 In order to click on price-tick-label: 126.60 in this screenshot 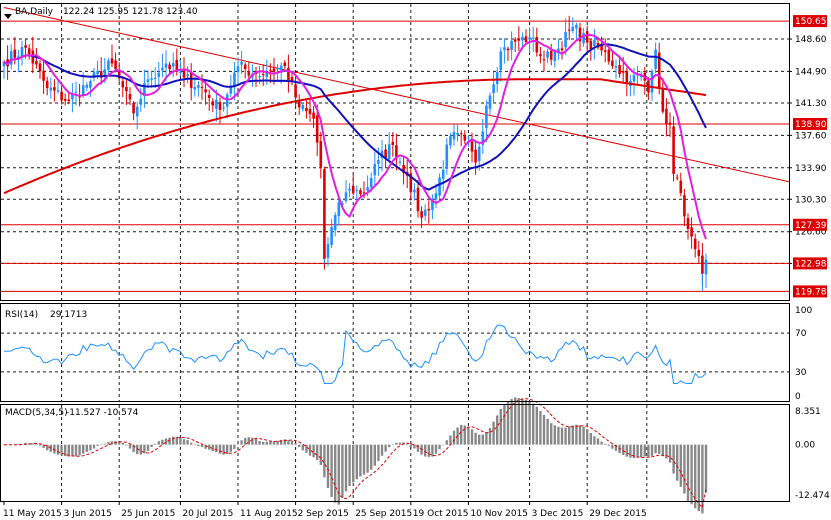, I will do `click(811, 233)`.